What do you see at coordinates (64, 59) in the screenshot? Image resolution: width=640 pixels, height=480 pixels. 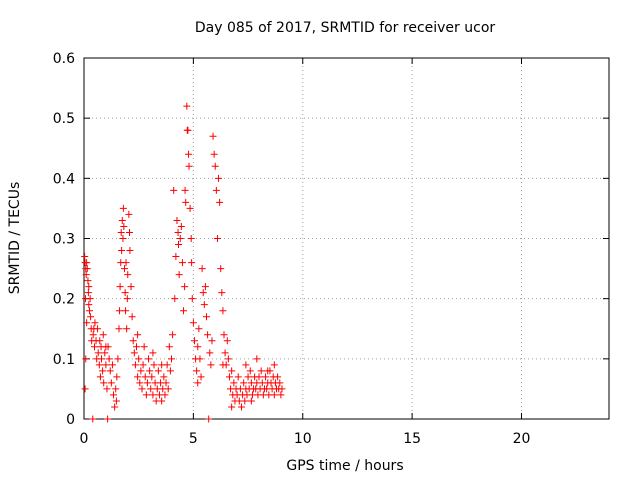 I see `y-tick-label: 0.6` at bounding box center [64, 59].